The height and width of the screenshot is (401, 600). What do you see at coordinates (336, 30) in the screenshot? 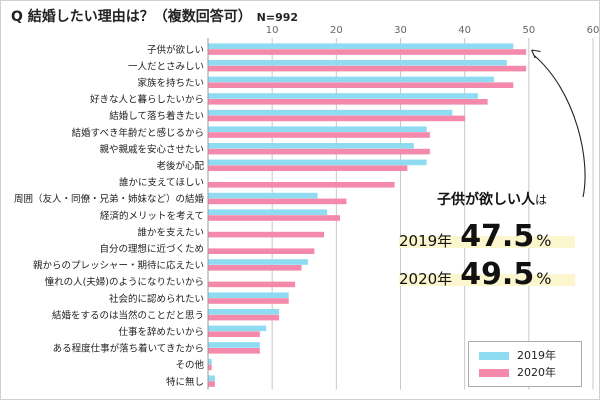
I see `tick-label-20: 20` at bounding box center [336, 30].